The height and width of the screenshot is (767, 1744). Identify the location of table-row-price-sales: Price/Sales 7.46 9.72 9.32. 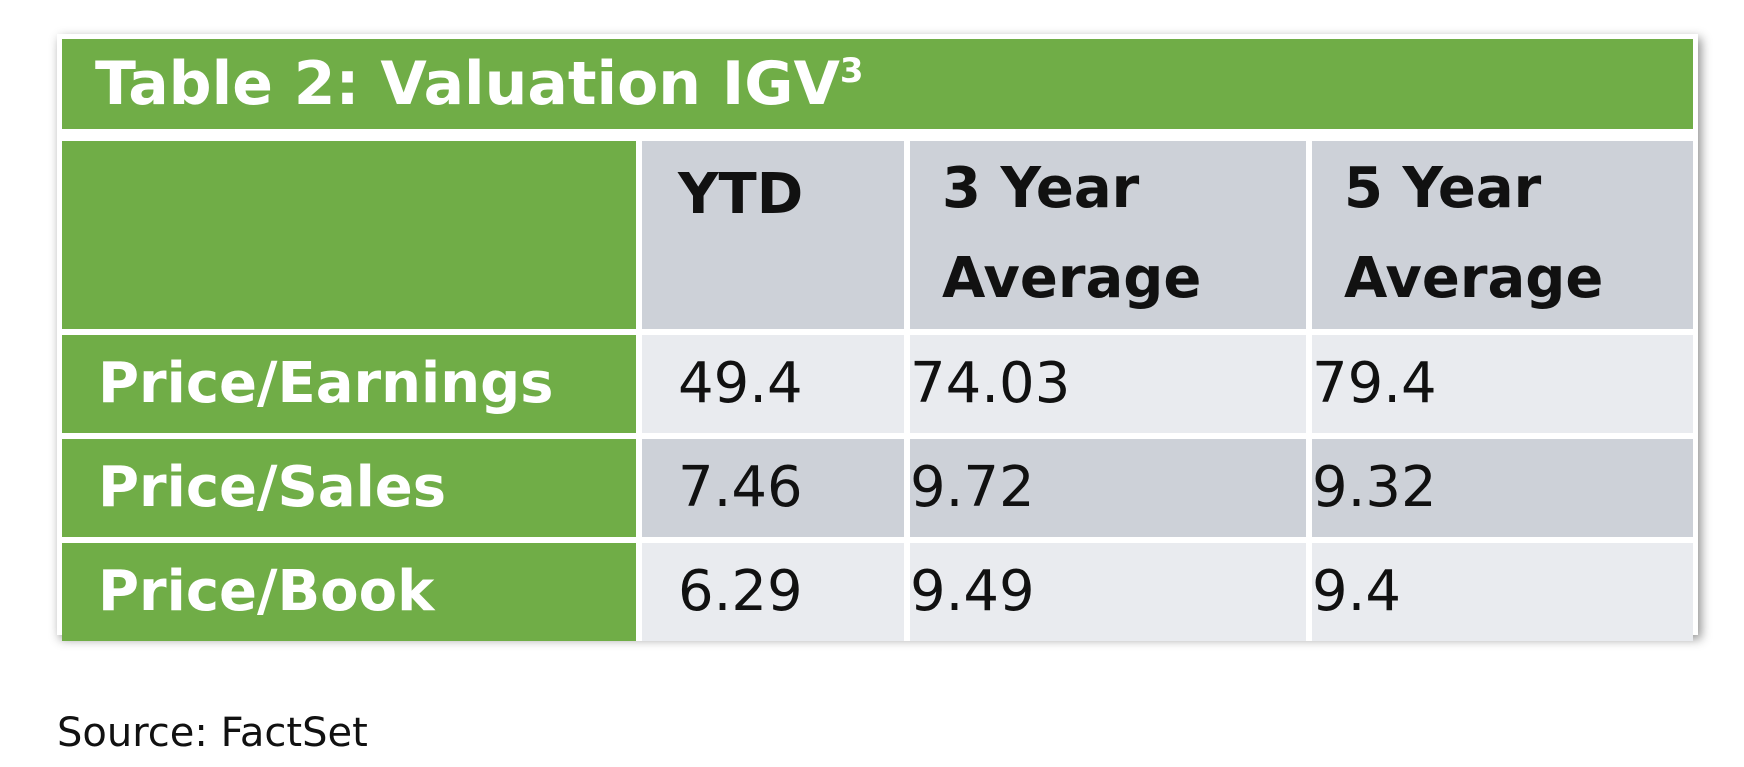
(877, 491).